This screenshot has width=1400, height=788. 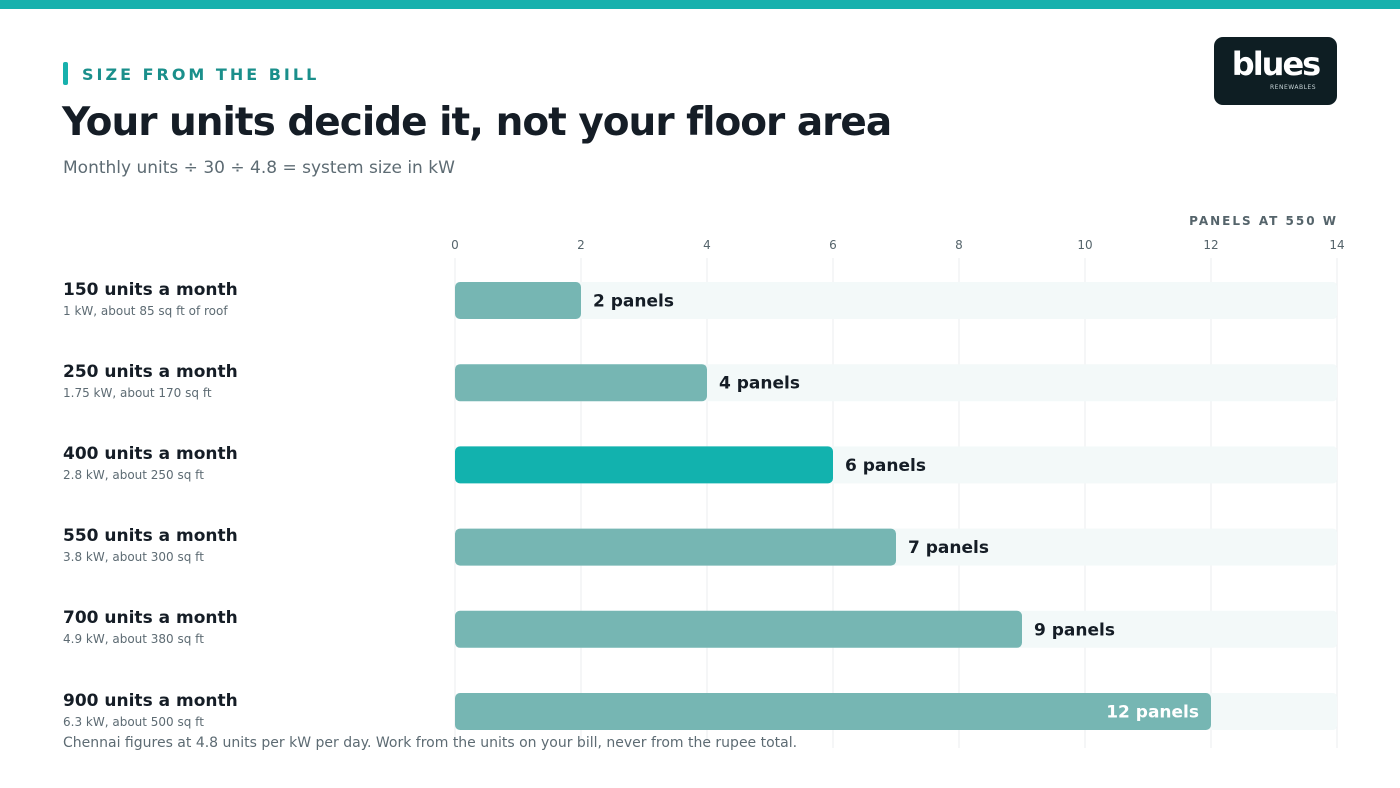 I want to click on category-subtitle: 4.9 kW, about 380 sq ft, so click(x=133, y=639).